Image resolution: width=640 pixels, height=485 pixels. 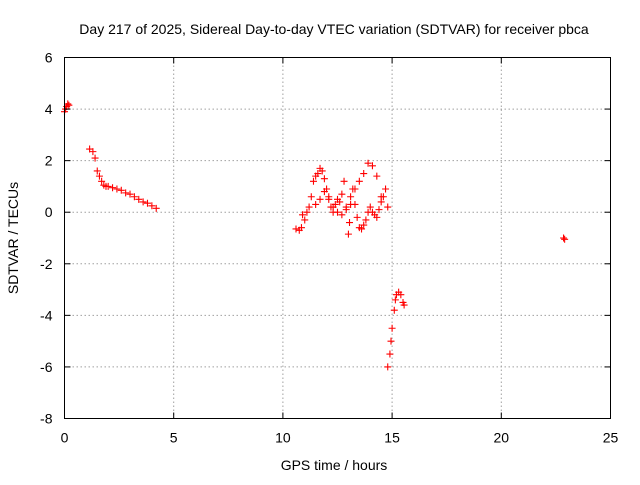 What do you see at coordinates (283, 438) in the screenshot?
I see `x-tick-label: 10` at bounding box center [283, 438].